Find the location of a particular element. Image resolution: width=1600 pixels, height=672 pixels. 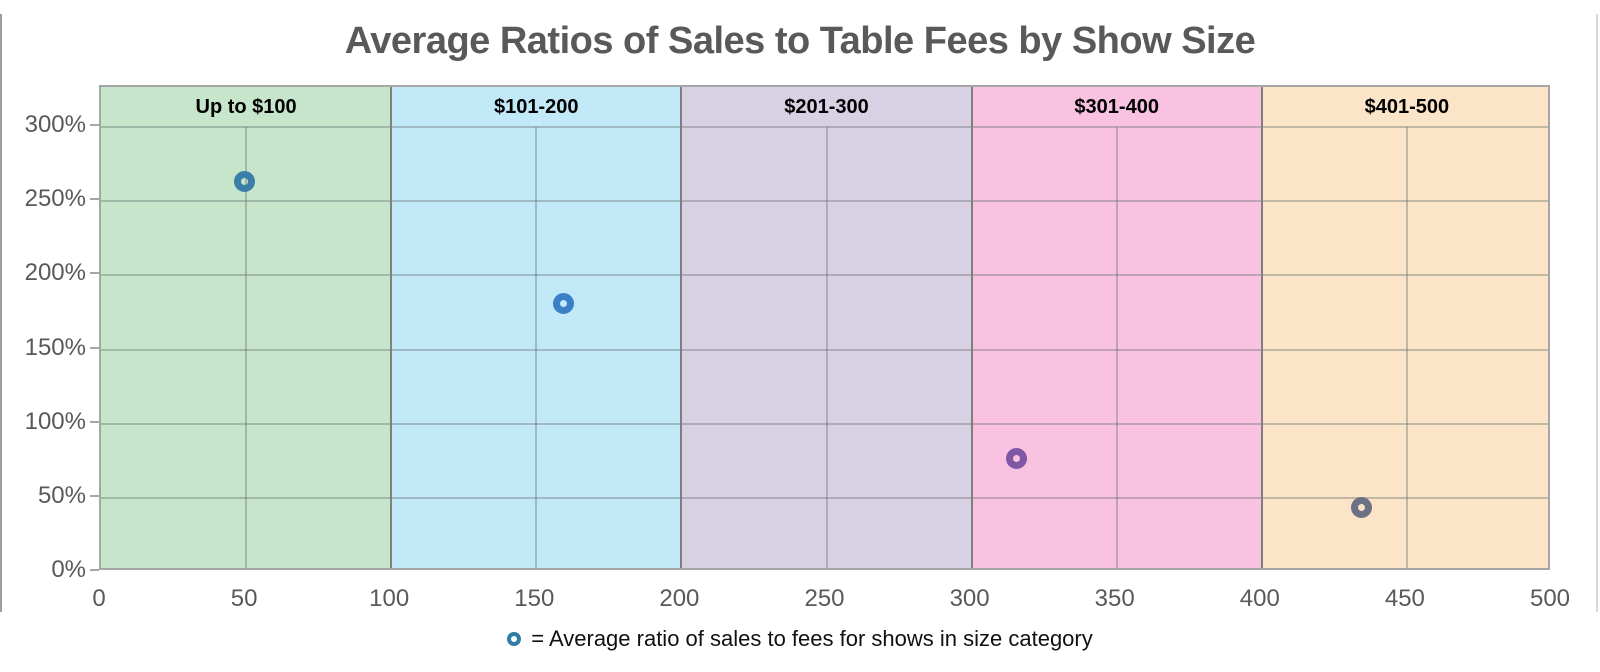

x-axis-tick-label-500: 500 is located at coordinates (1550, 598).